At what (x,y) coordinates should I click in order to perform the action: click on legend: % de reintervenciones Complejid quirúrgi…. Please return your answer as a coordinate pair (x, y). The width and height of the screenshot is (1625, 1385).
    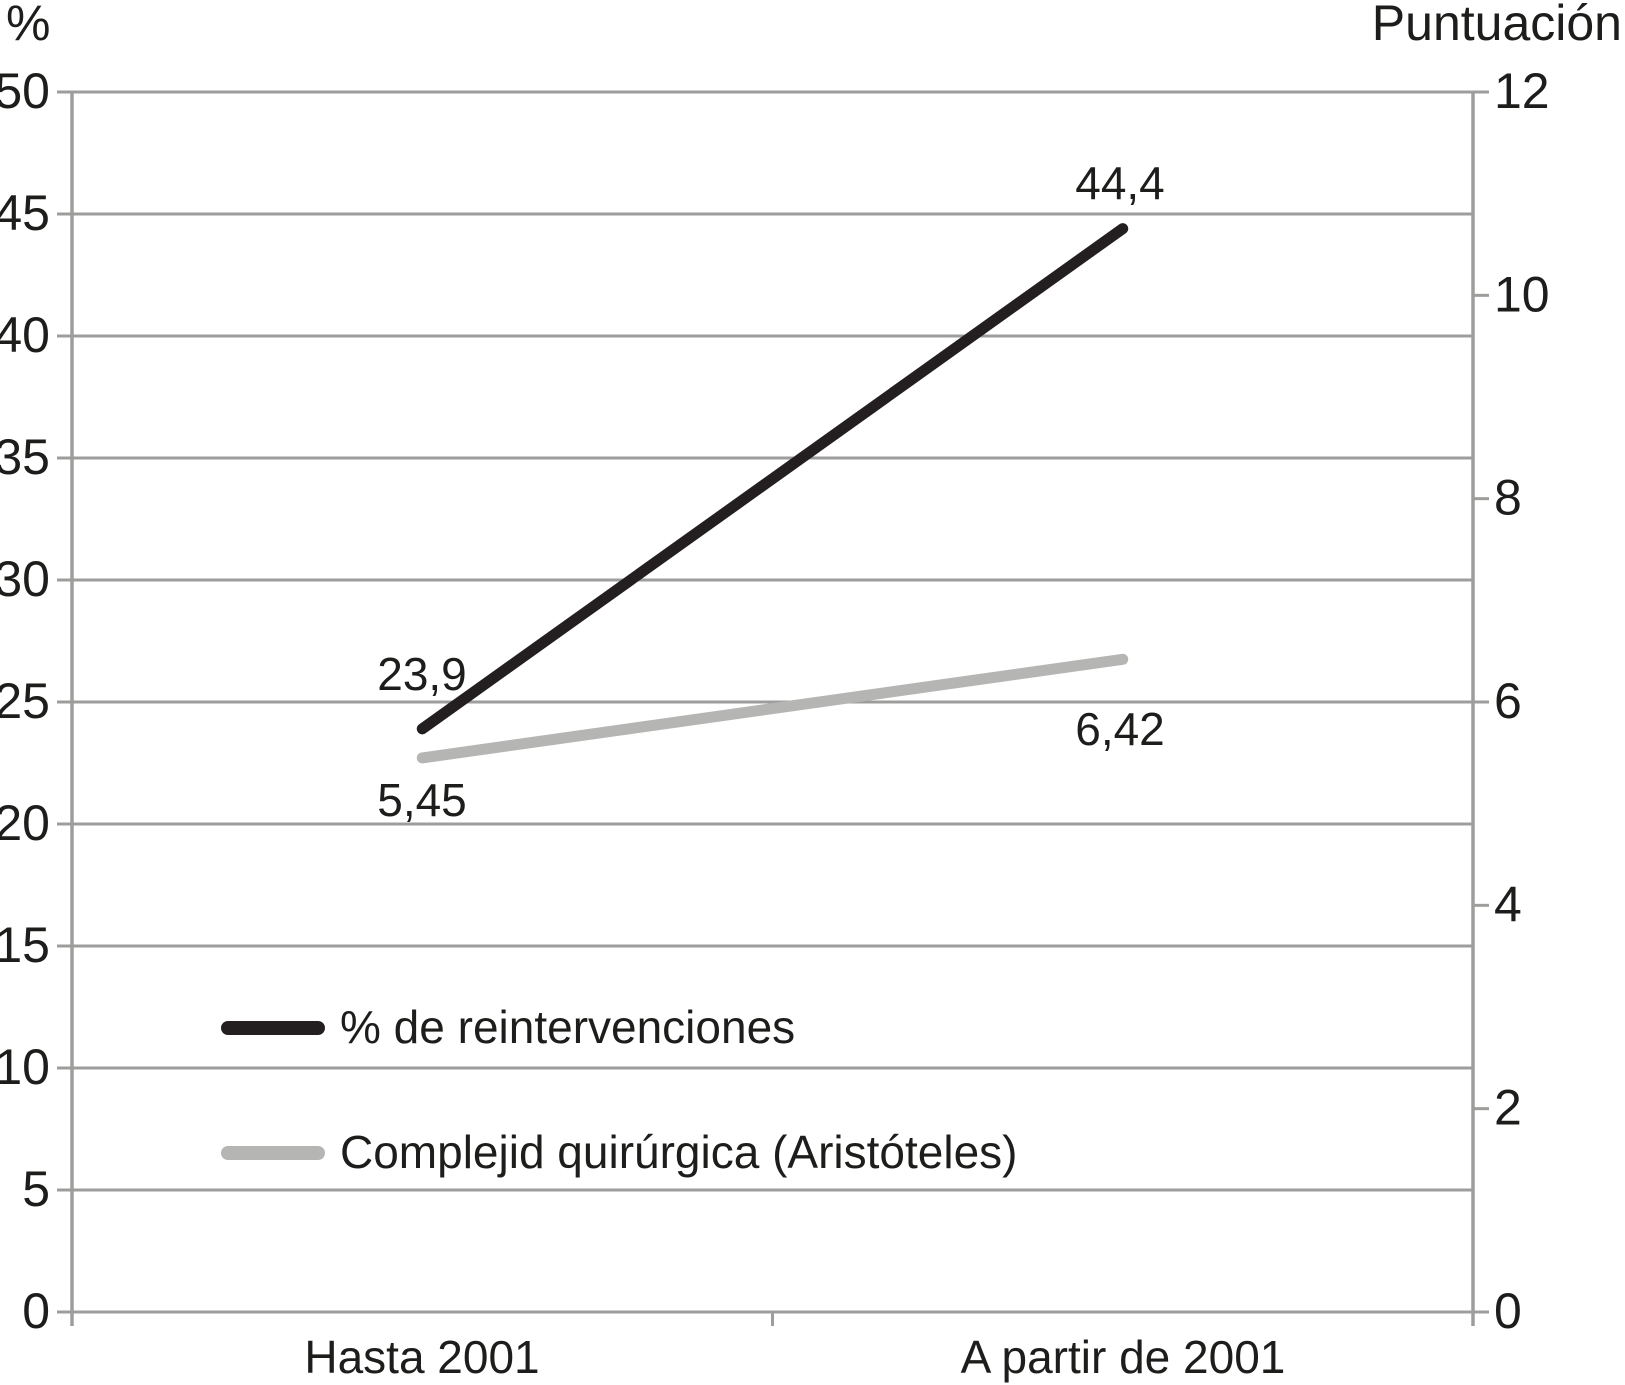
    Looking at the image, I should click on (619, 1089).